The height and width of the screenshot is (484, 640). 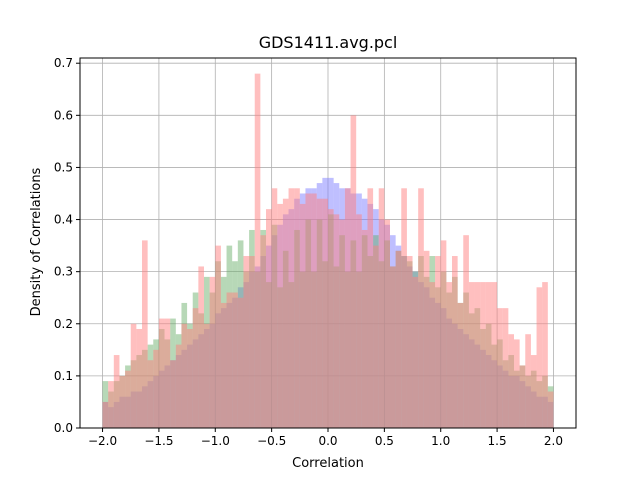 What do you see at coordinates (63, 220) in the screenshot?
I see `y-tick-label: 0.4` at bounding box center [63, 220].